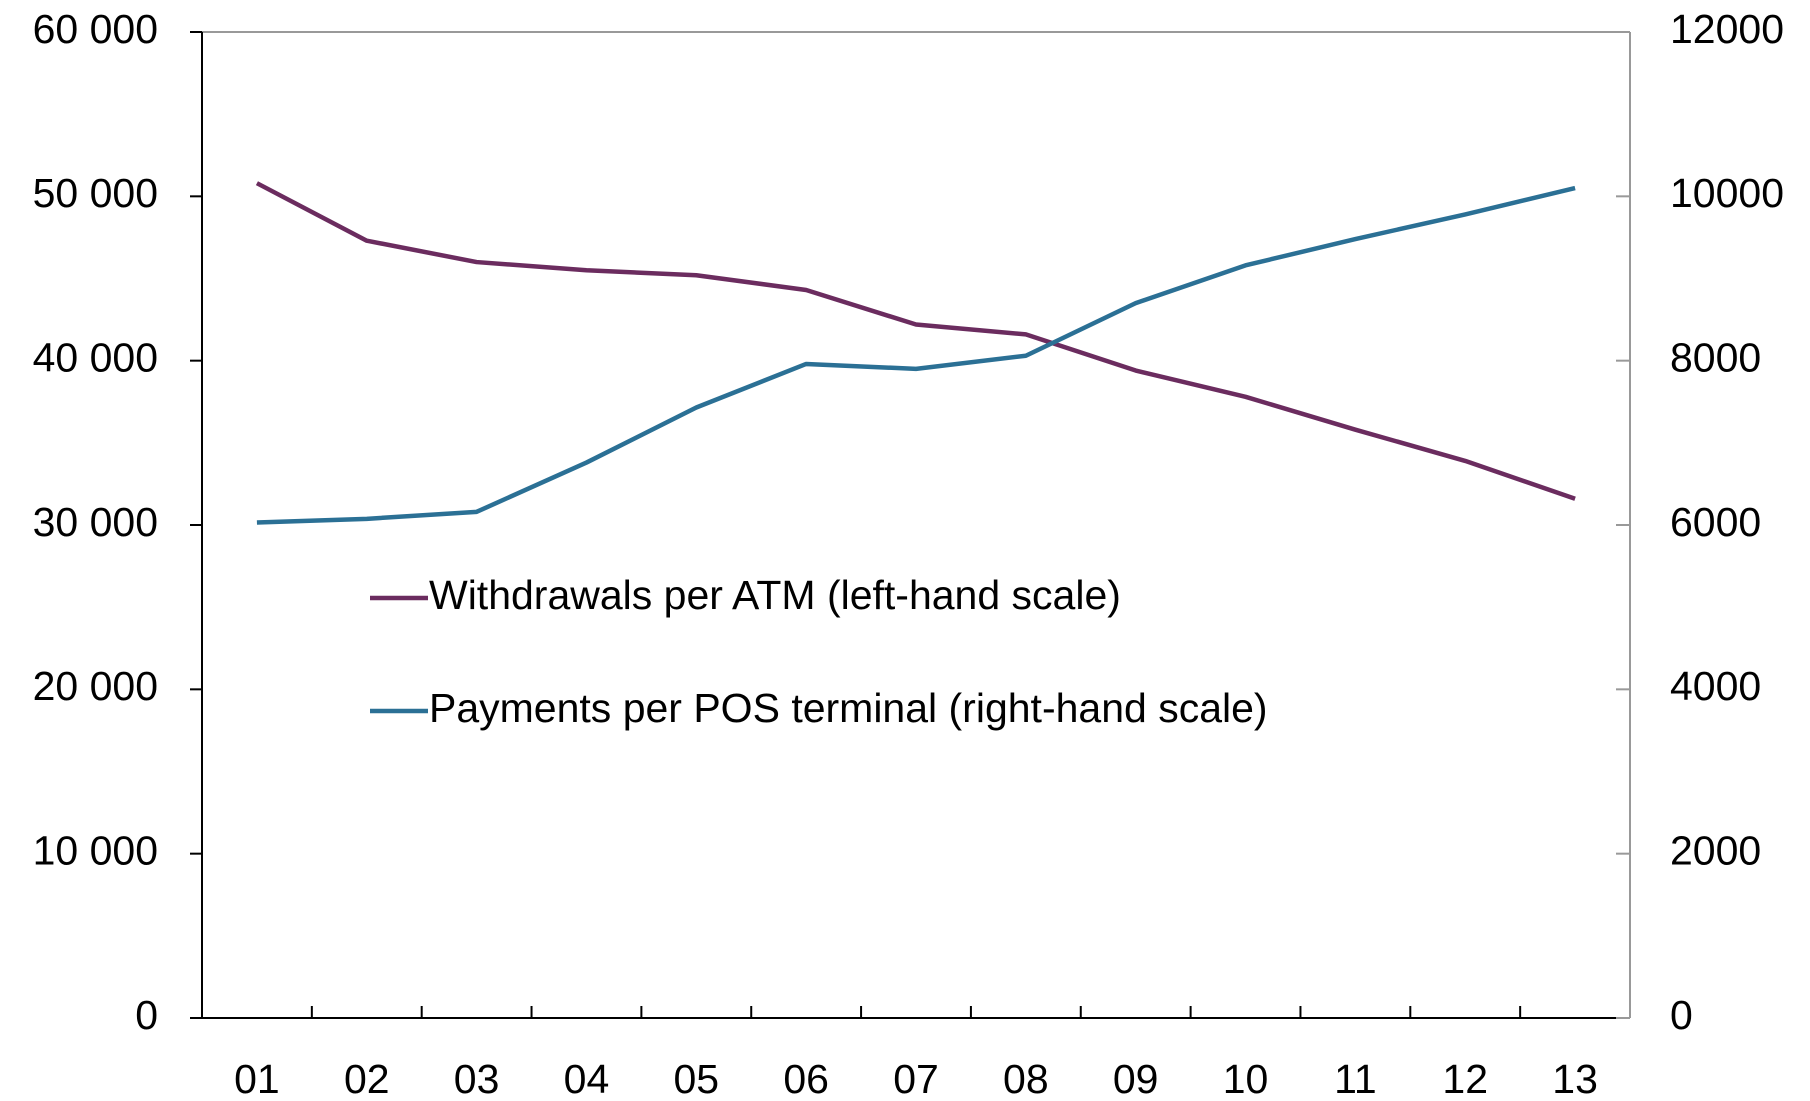 The image size is (1810, 1101). Describe the element at coordinates (587, 1078) in the screenshot. I see `x-tick-label: 04` at that location.